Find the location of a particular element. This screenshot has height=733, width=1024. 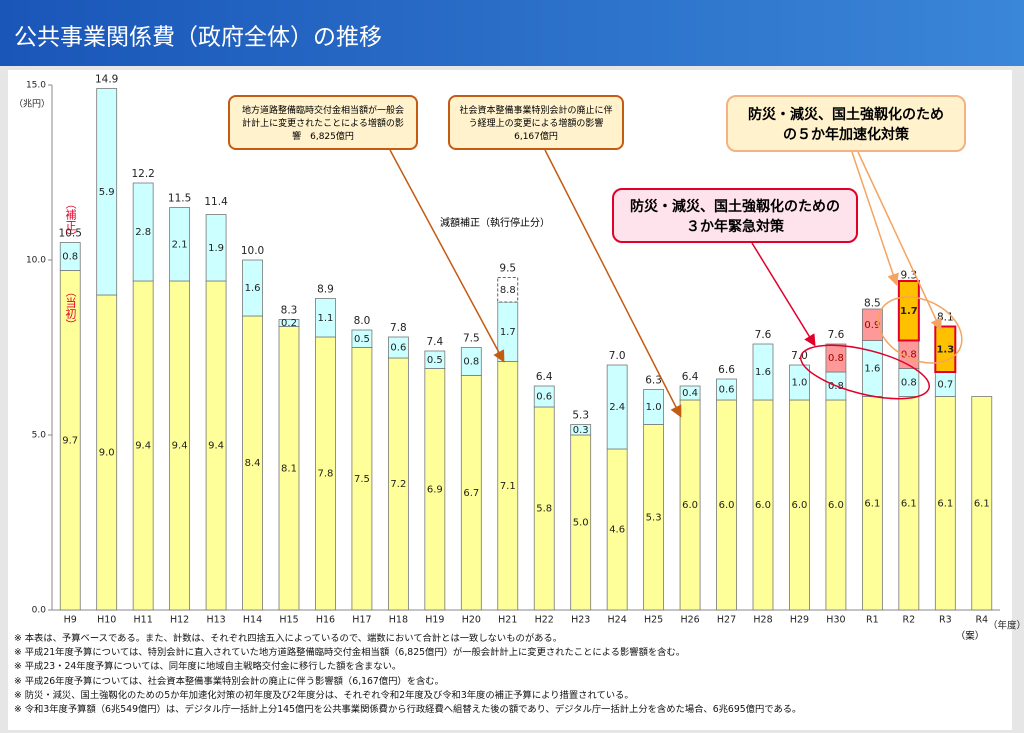

total-label: 6.6 is located at coordinates (726, 370).